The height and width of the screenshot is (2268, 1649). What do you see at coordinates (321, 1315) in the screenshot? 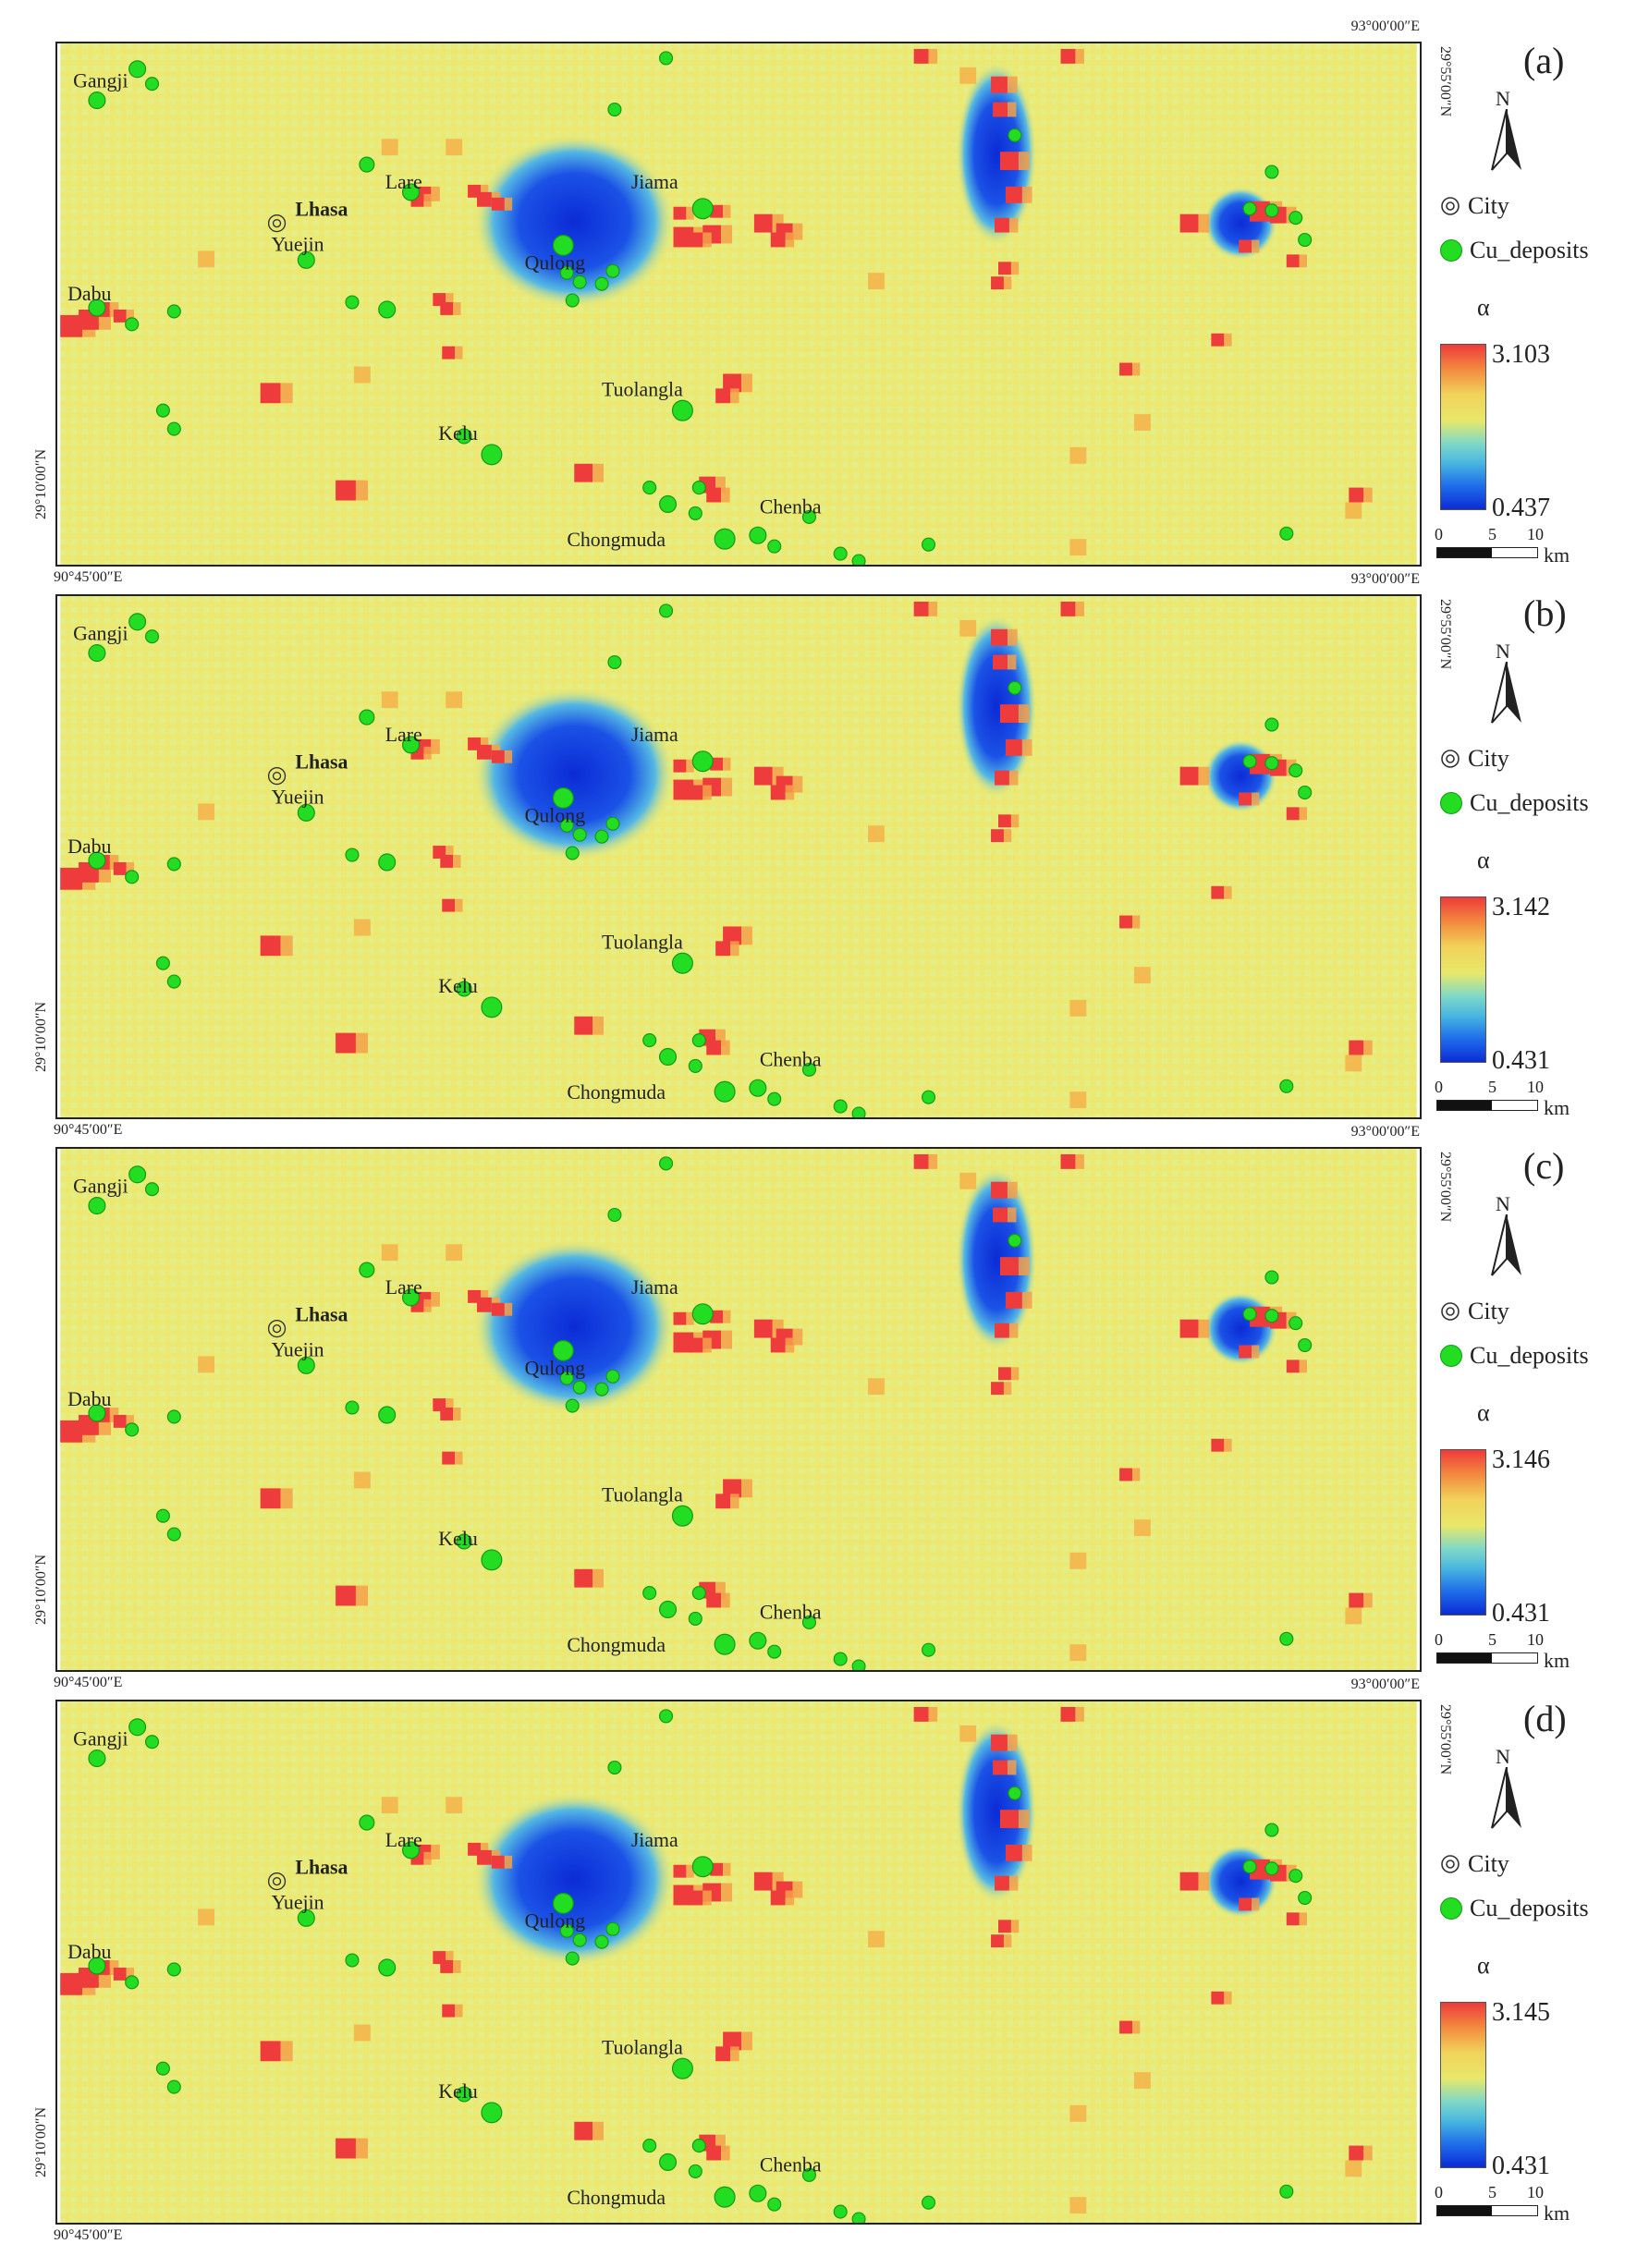
I see `place-label-lhasa: Lhasa` at bounding box center [321, 1315].